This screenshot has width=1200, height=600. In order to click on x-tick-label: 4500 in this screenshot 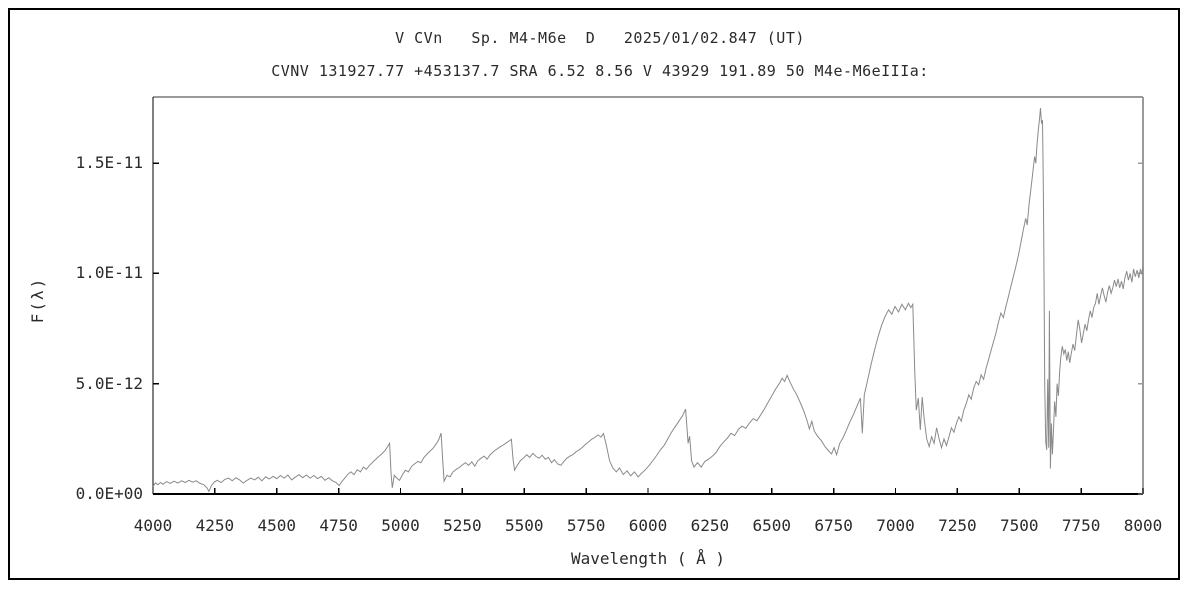, I will do `click(277, 525)`.